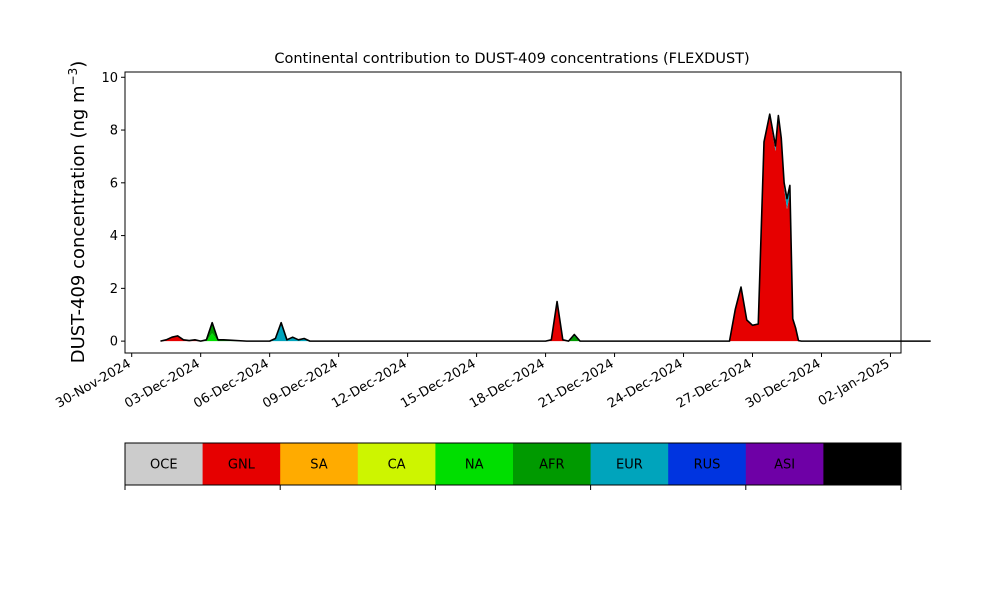 The width and height of the screenshot is (1000, 604). What do you see at coordinates (114, 236) in the screenshot?
I see `y-tick-label: 4` at bounding box center [114, 236].